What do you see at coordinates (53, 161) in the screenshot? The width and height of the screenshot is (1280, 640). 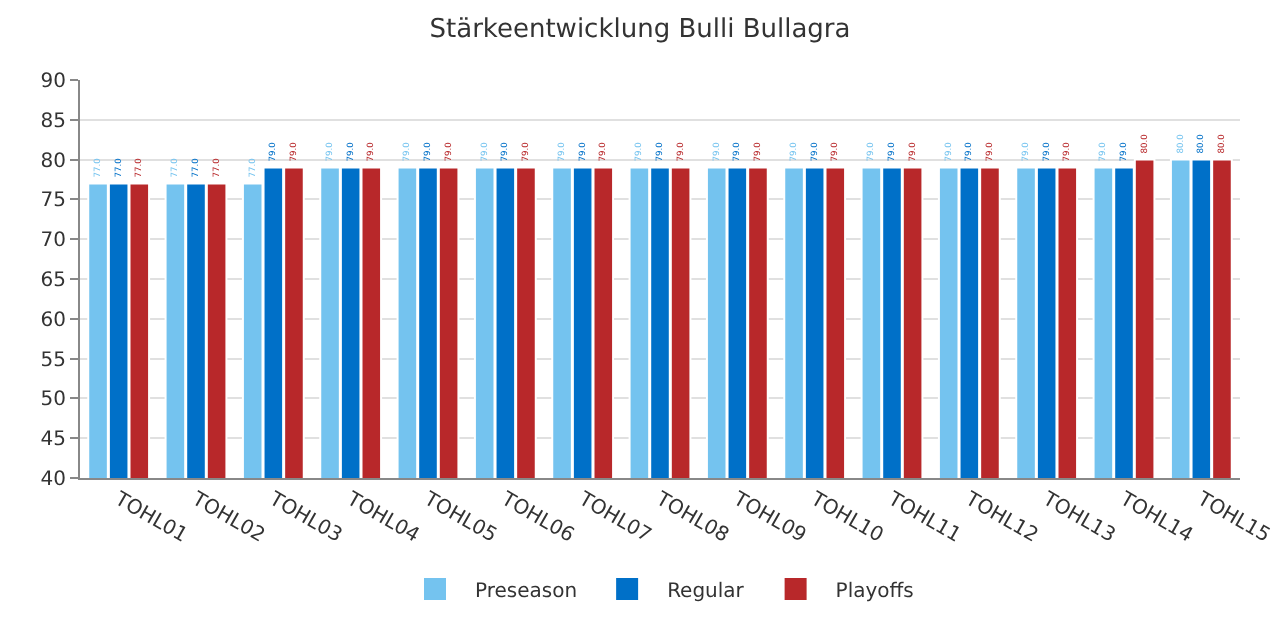 I see `y-tick-label: 80` at bounding box center [53, 161].